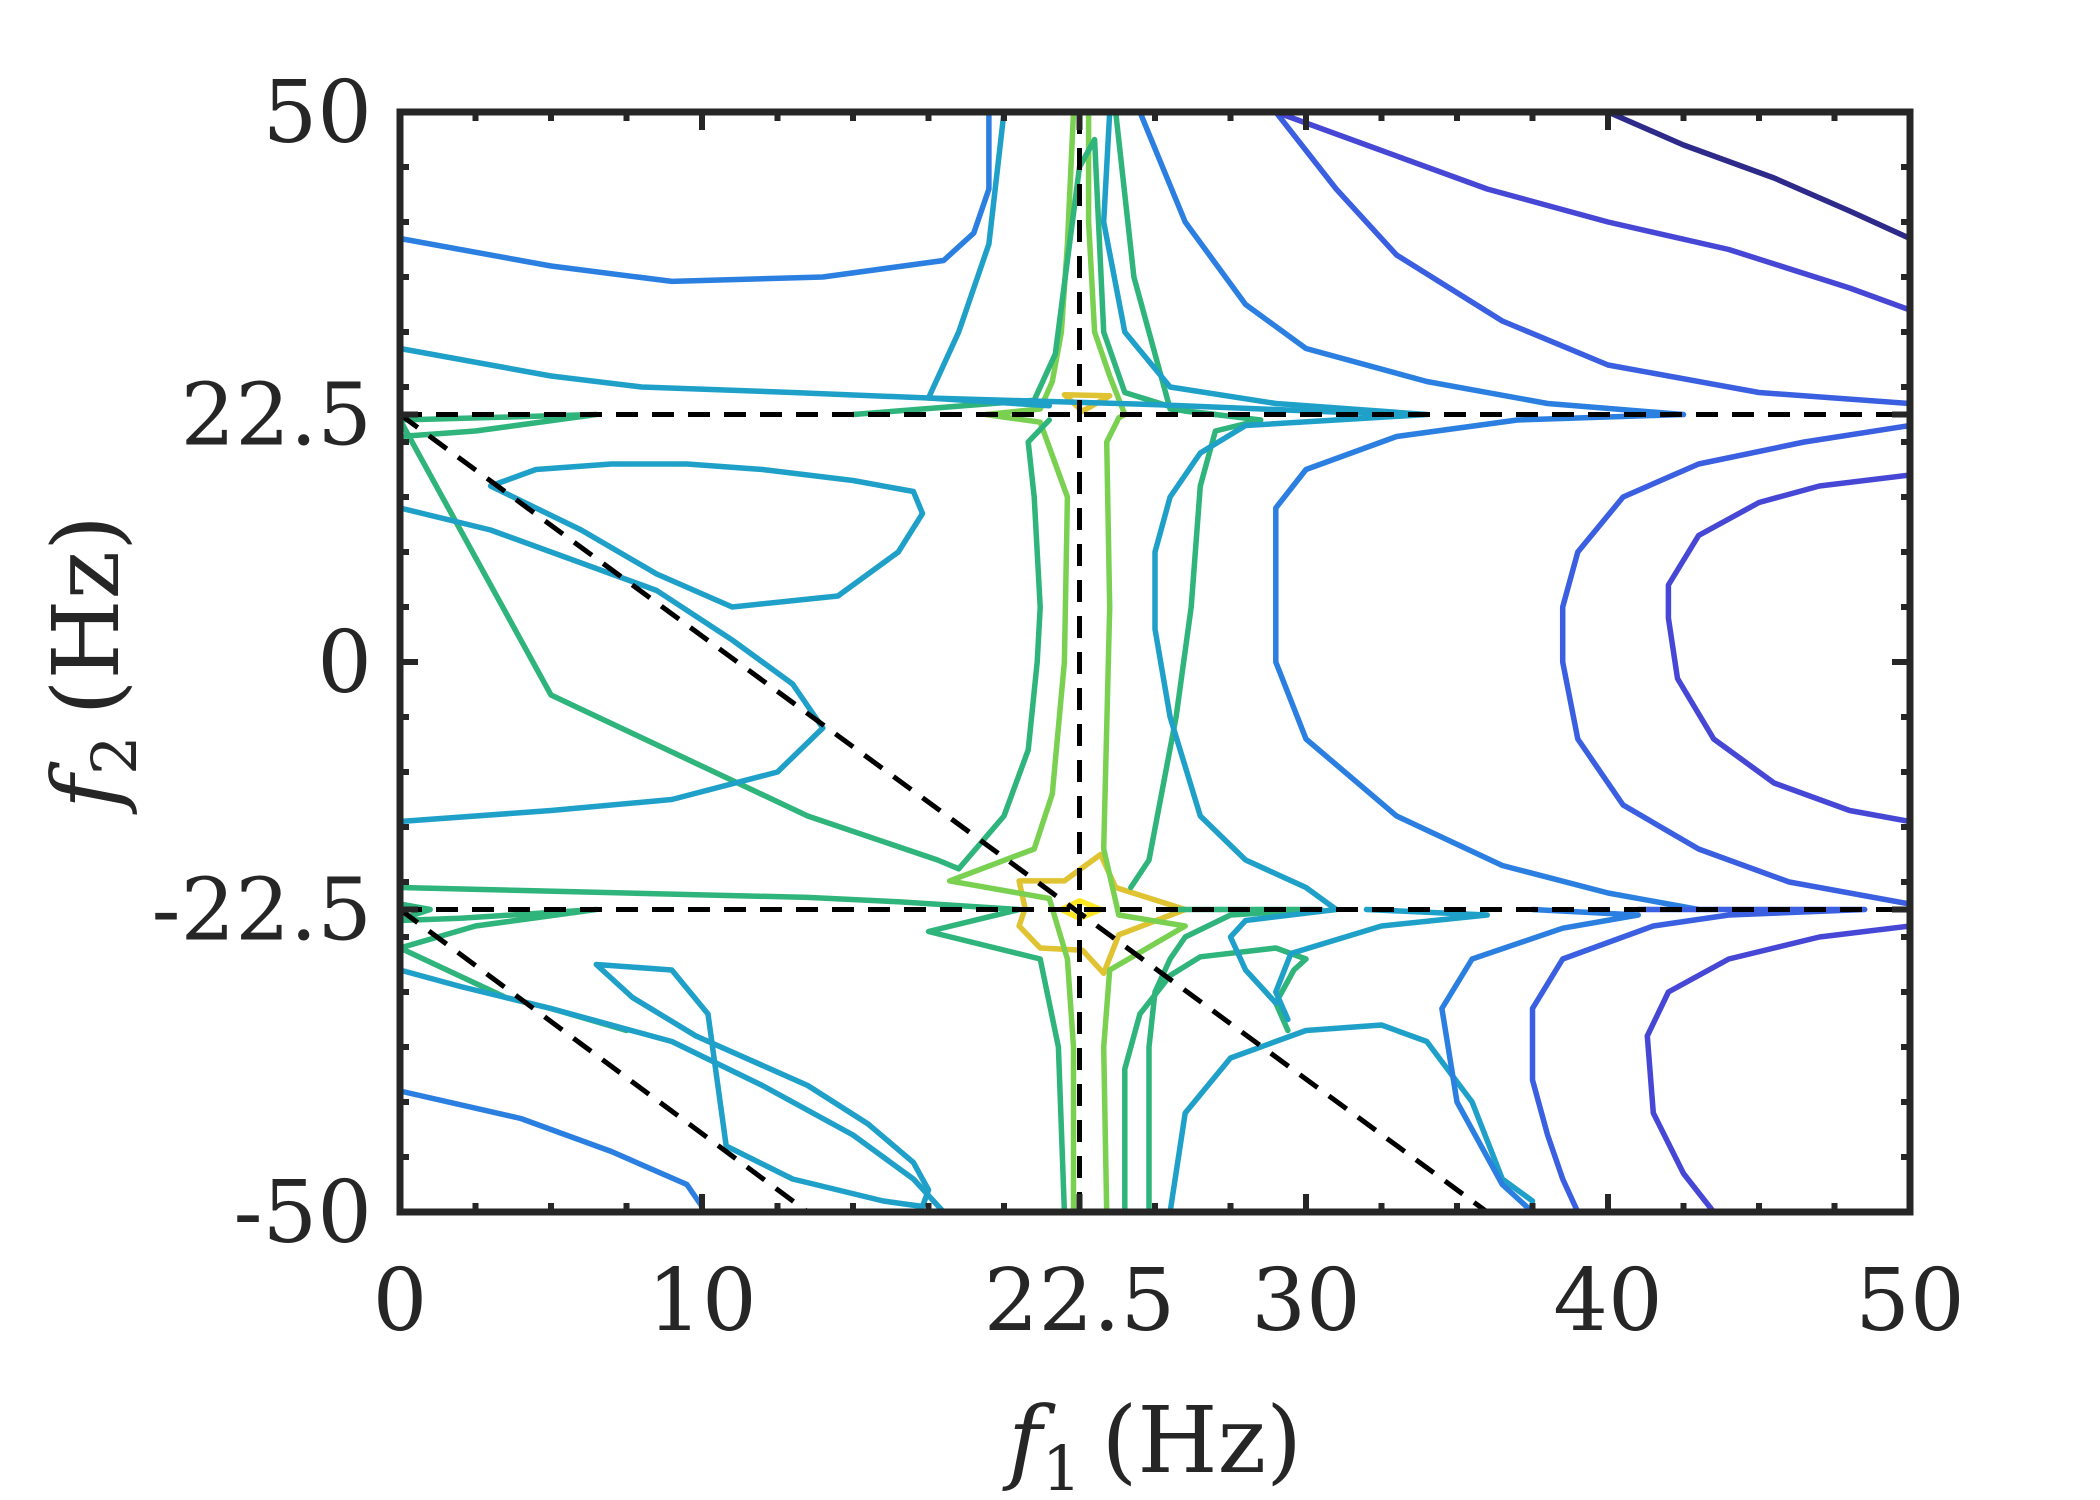  I want to click on x-tick-label-3: 22.5, so click(1079, 1301).